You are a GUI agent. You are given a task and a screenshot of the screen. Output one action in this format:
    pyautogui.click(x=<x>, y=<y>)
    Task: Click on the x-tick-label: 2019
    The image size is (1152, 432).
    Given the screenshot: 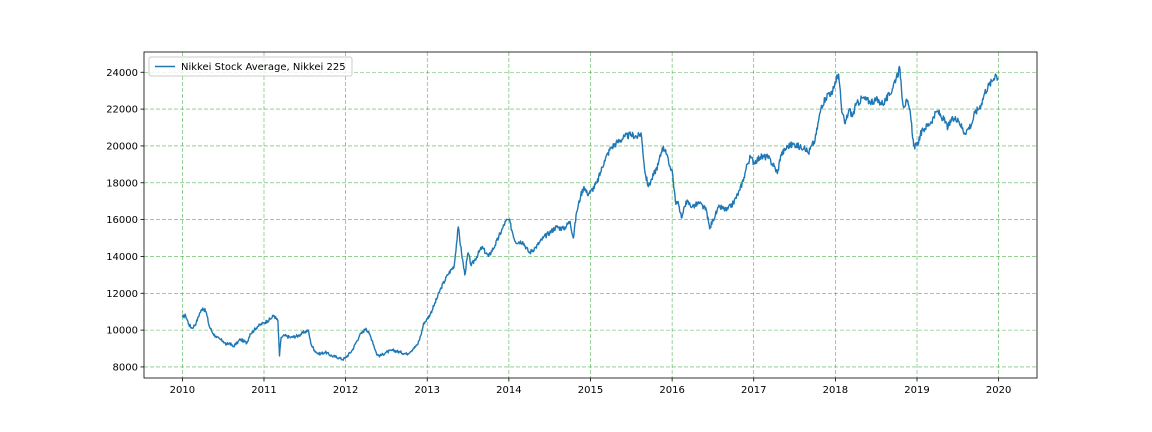 What is the action you would take?
    pyautogui.click(x=916, y=390)
    